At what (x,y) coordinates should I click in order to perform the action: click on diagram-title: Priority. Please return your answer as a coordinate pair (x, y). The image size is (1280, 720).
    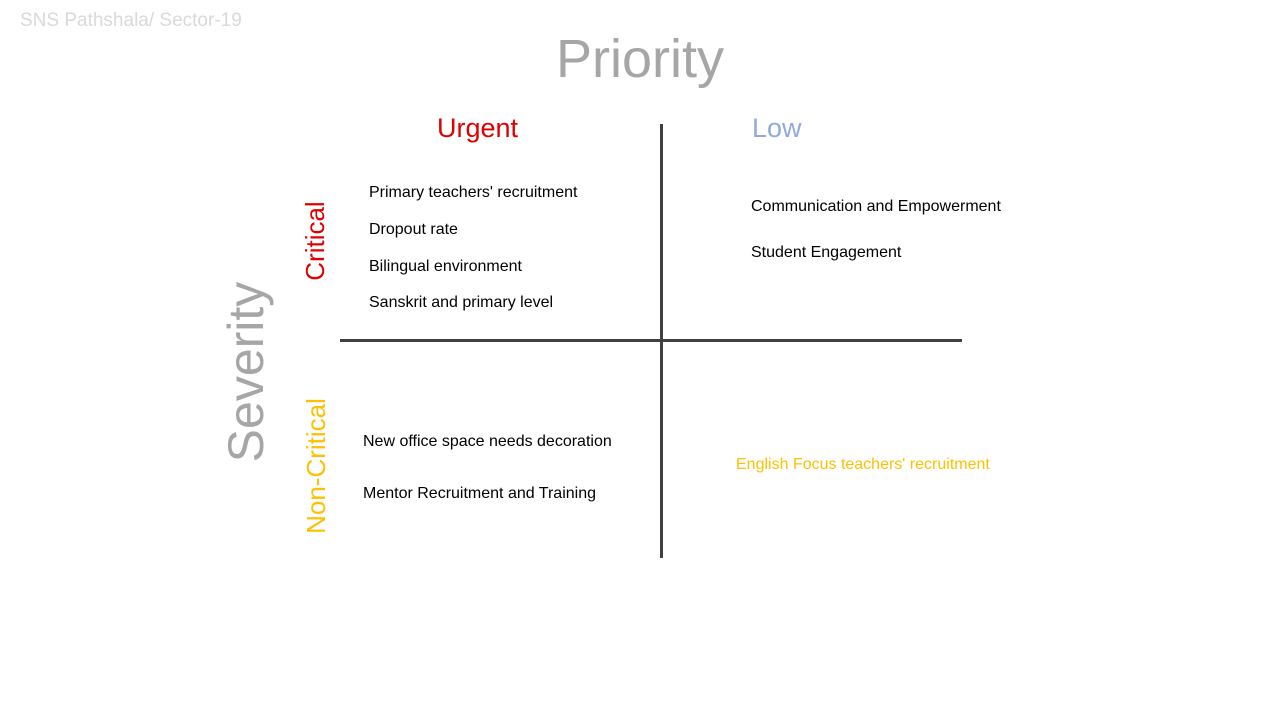
    Looking at the image, I should click on (639, 59).